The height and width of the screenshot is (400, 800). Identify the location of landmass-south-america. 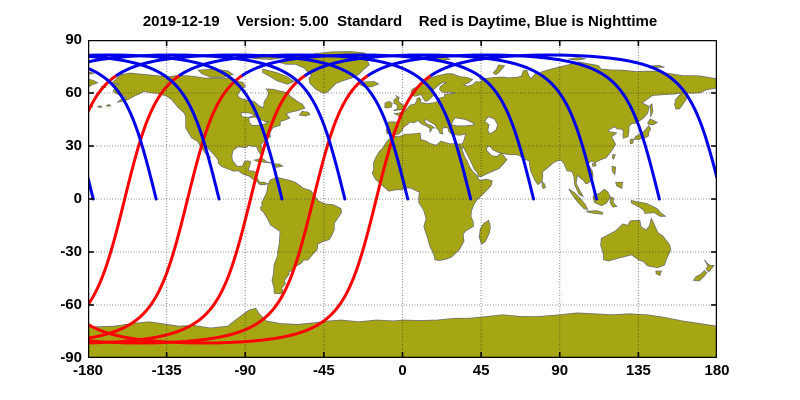
(301, 235).